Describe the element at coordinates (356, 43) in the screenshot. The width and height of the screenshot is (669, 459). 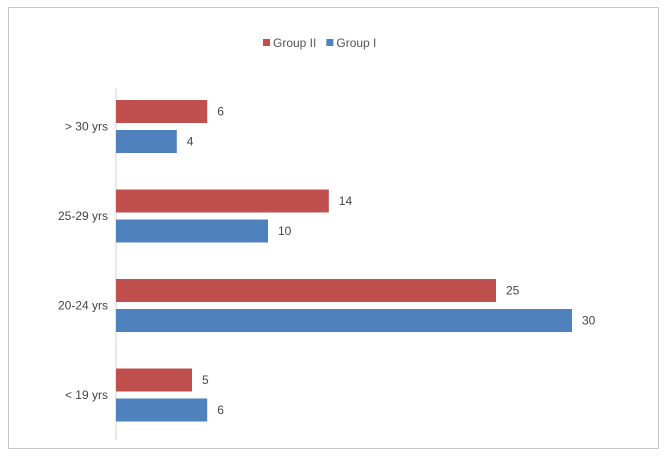
I see `legend-label-2: Group I` at that location.